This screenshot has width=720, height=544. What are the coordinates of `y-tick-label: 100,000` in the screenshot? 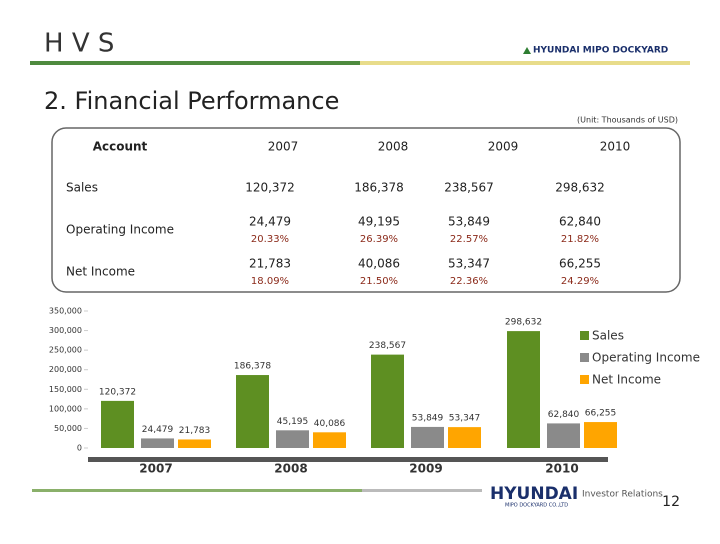 It's located at (65, 408).